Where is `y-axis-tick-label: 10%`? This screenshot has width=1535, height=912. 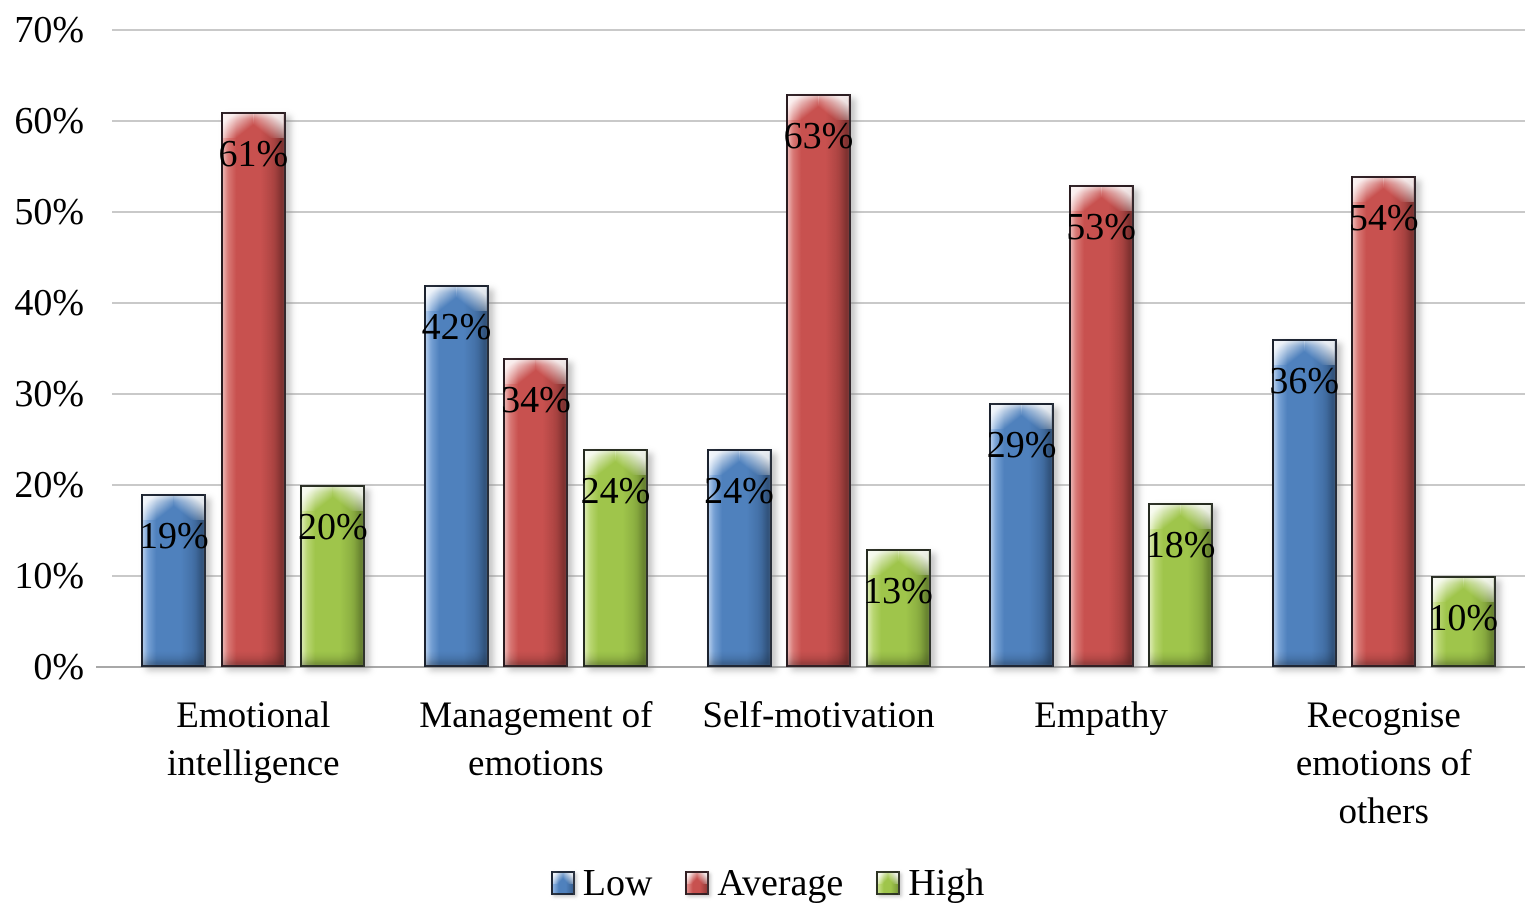
y-axis-tick-label: 10% is located at coordinates (49, 576).